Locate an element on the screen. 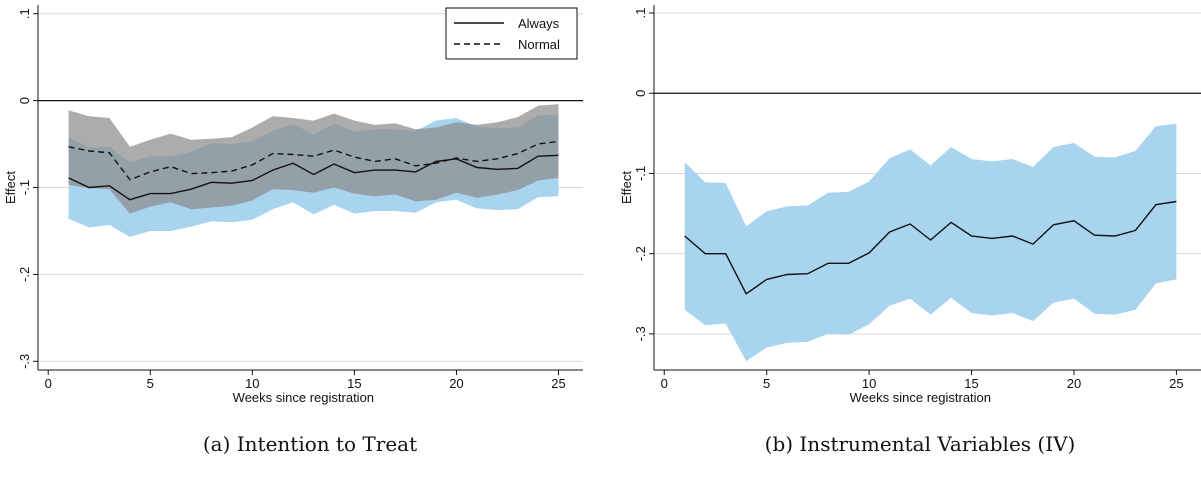 The height and width of the screenshot is (477, 1201). panel-b-y-tick-label: -.3 is located at coordinates (640, 333).